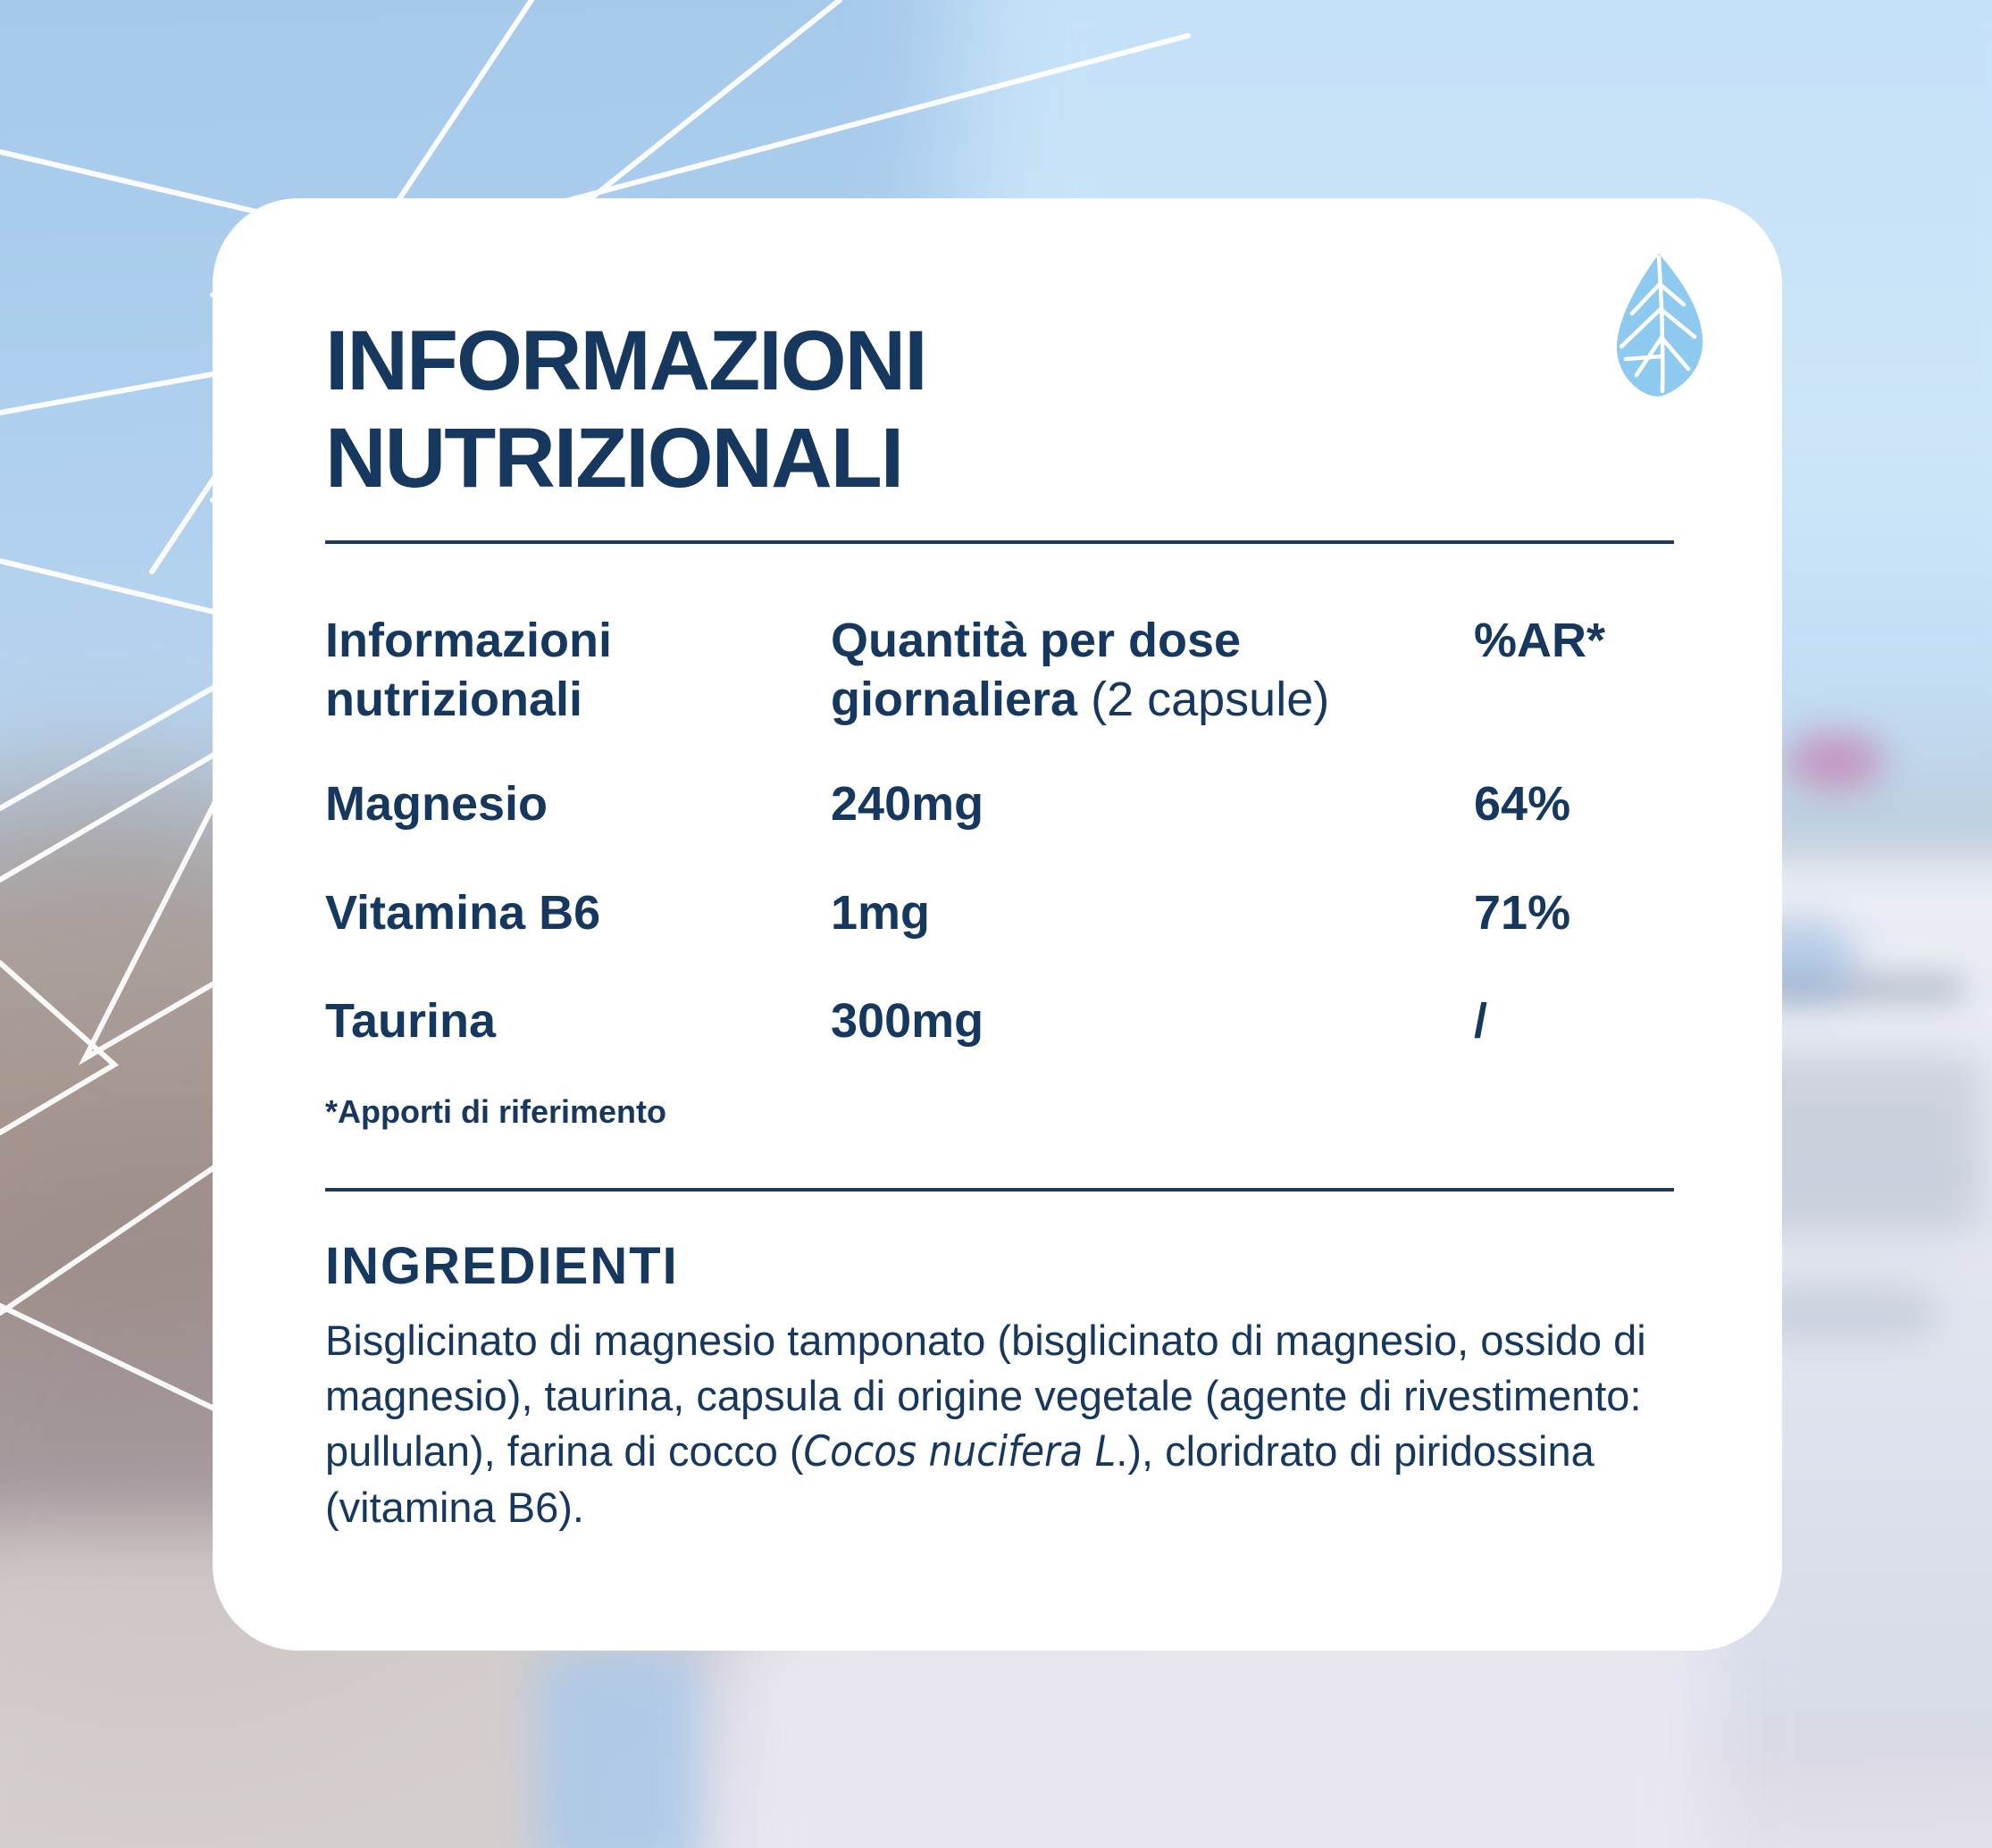 This screenshot has height=1848, width=1992. I want to click on nutrient-qty: 1mg, so click(881, 913).